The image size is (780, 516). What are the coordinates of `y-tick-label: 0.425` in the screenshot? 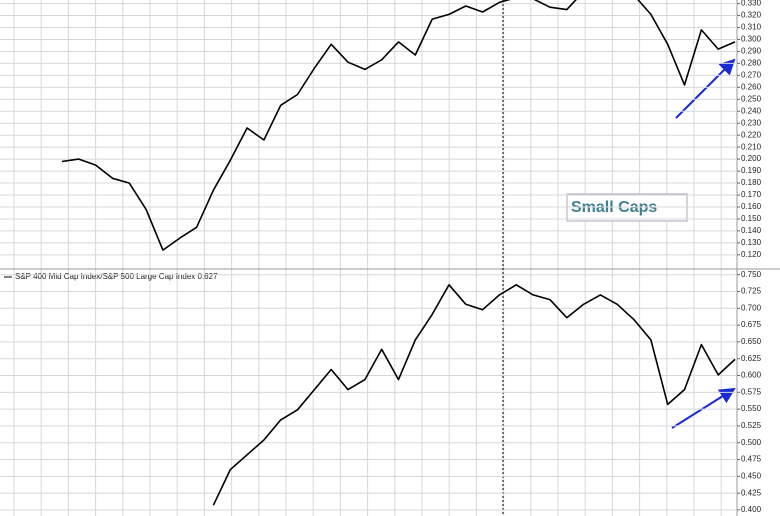 It's located at (751, 492).